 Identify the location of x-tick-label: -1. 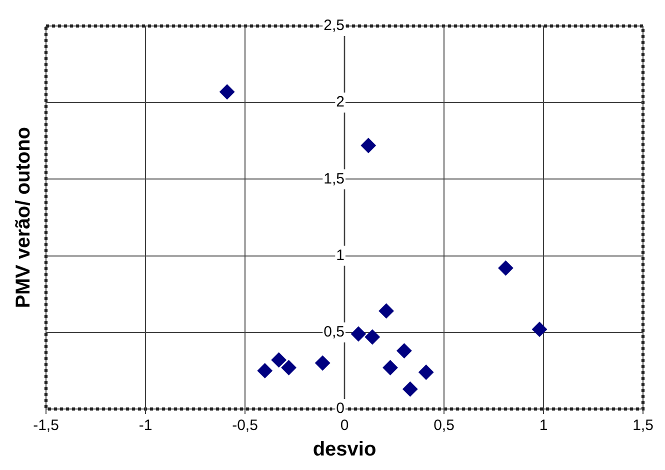
(145, 425).